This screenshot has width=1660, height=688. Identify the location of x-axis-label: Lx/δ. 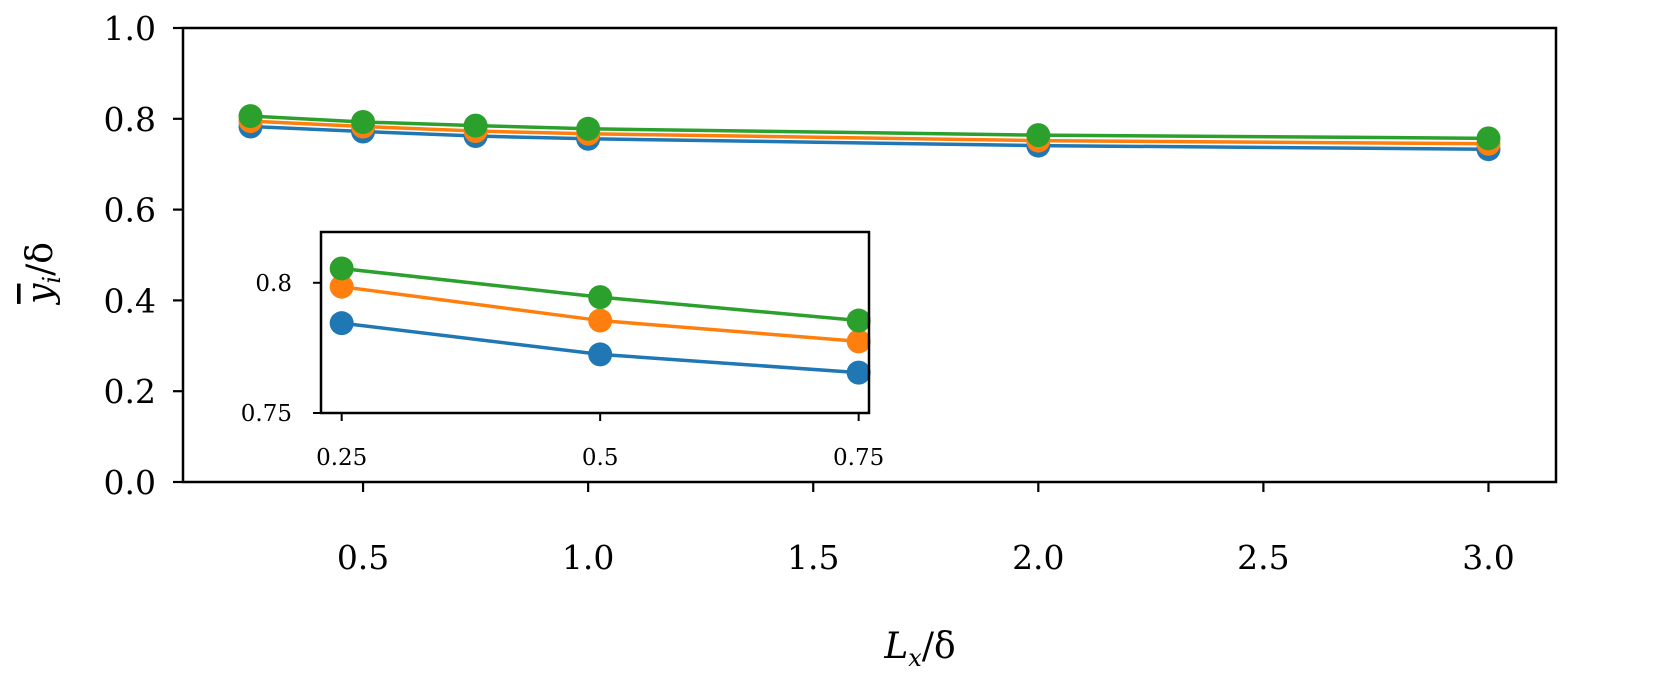
(919, 649).